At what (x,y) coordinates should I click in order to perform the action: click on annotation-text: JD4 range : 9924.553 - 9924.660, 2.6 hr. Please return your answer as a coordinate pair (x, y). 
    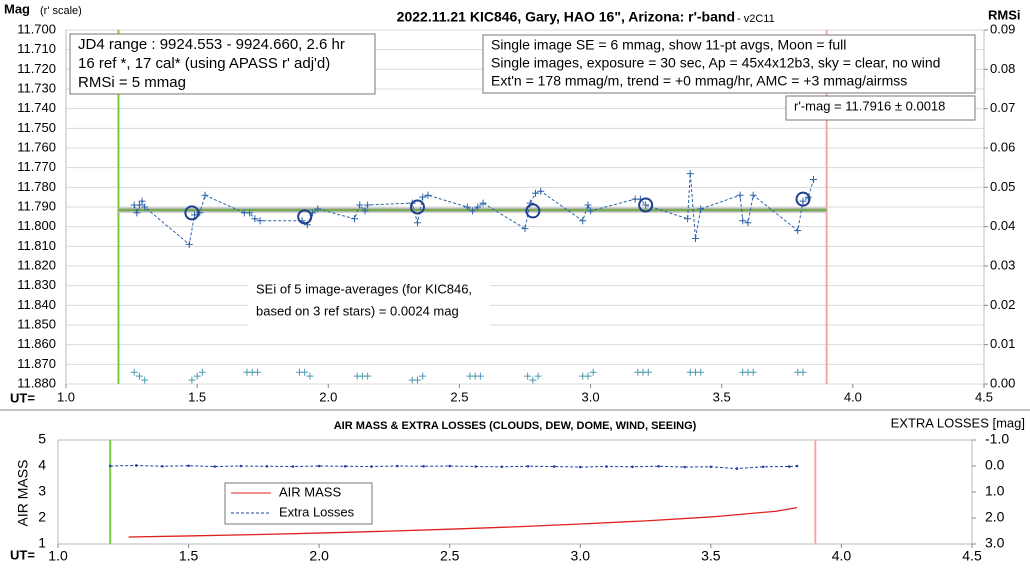
    Looking at the image, I should click on (211, 44).